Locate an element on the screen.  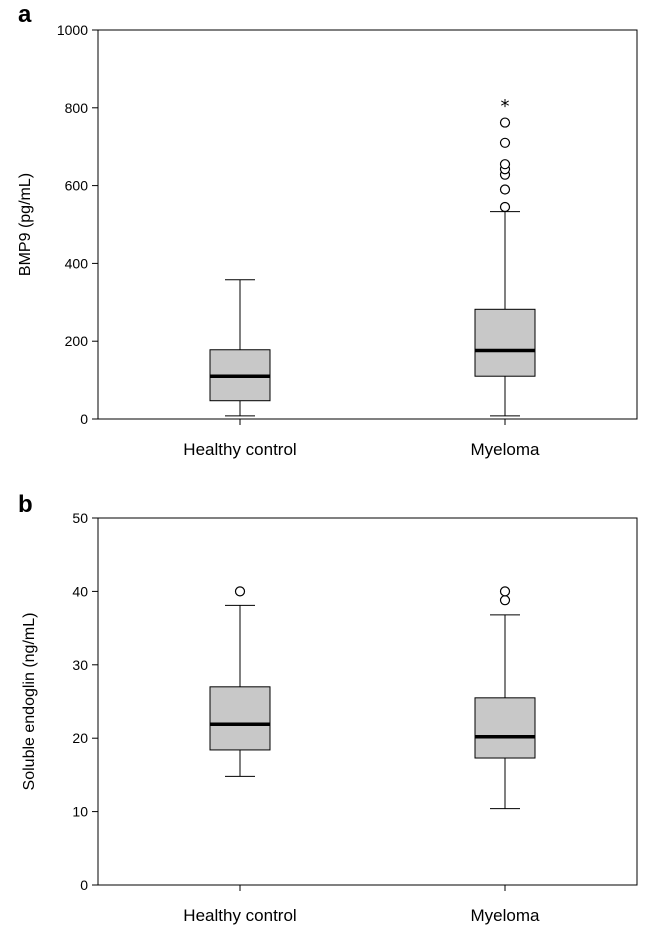
y-tick-label: 600 is located at coordinates (77, 186).